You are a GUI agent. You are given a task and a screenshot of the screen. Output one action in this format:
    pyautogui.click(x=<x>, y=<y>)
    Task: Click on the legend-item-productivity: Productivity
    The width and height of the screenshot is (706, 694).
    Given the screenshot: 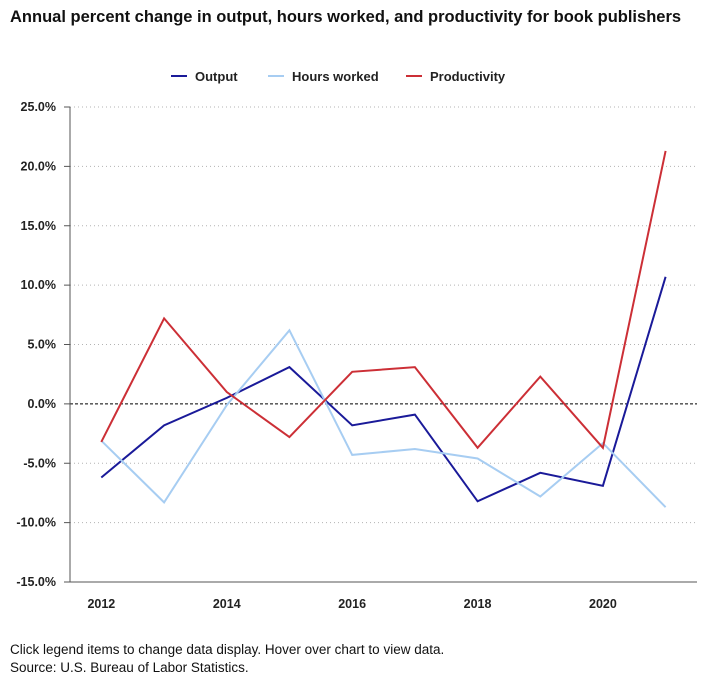 What is the action you would take?
    pyautogui.click(x=455, y=76)
    